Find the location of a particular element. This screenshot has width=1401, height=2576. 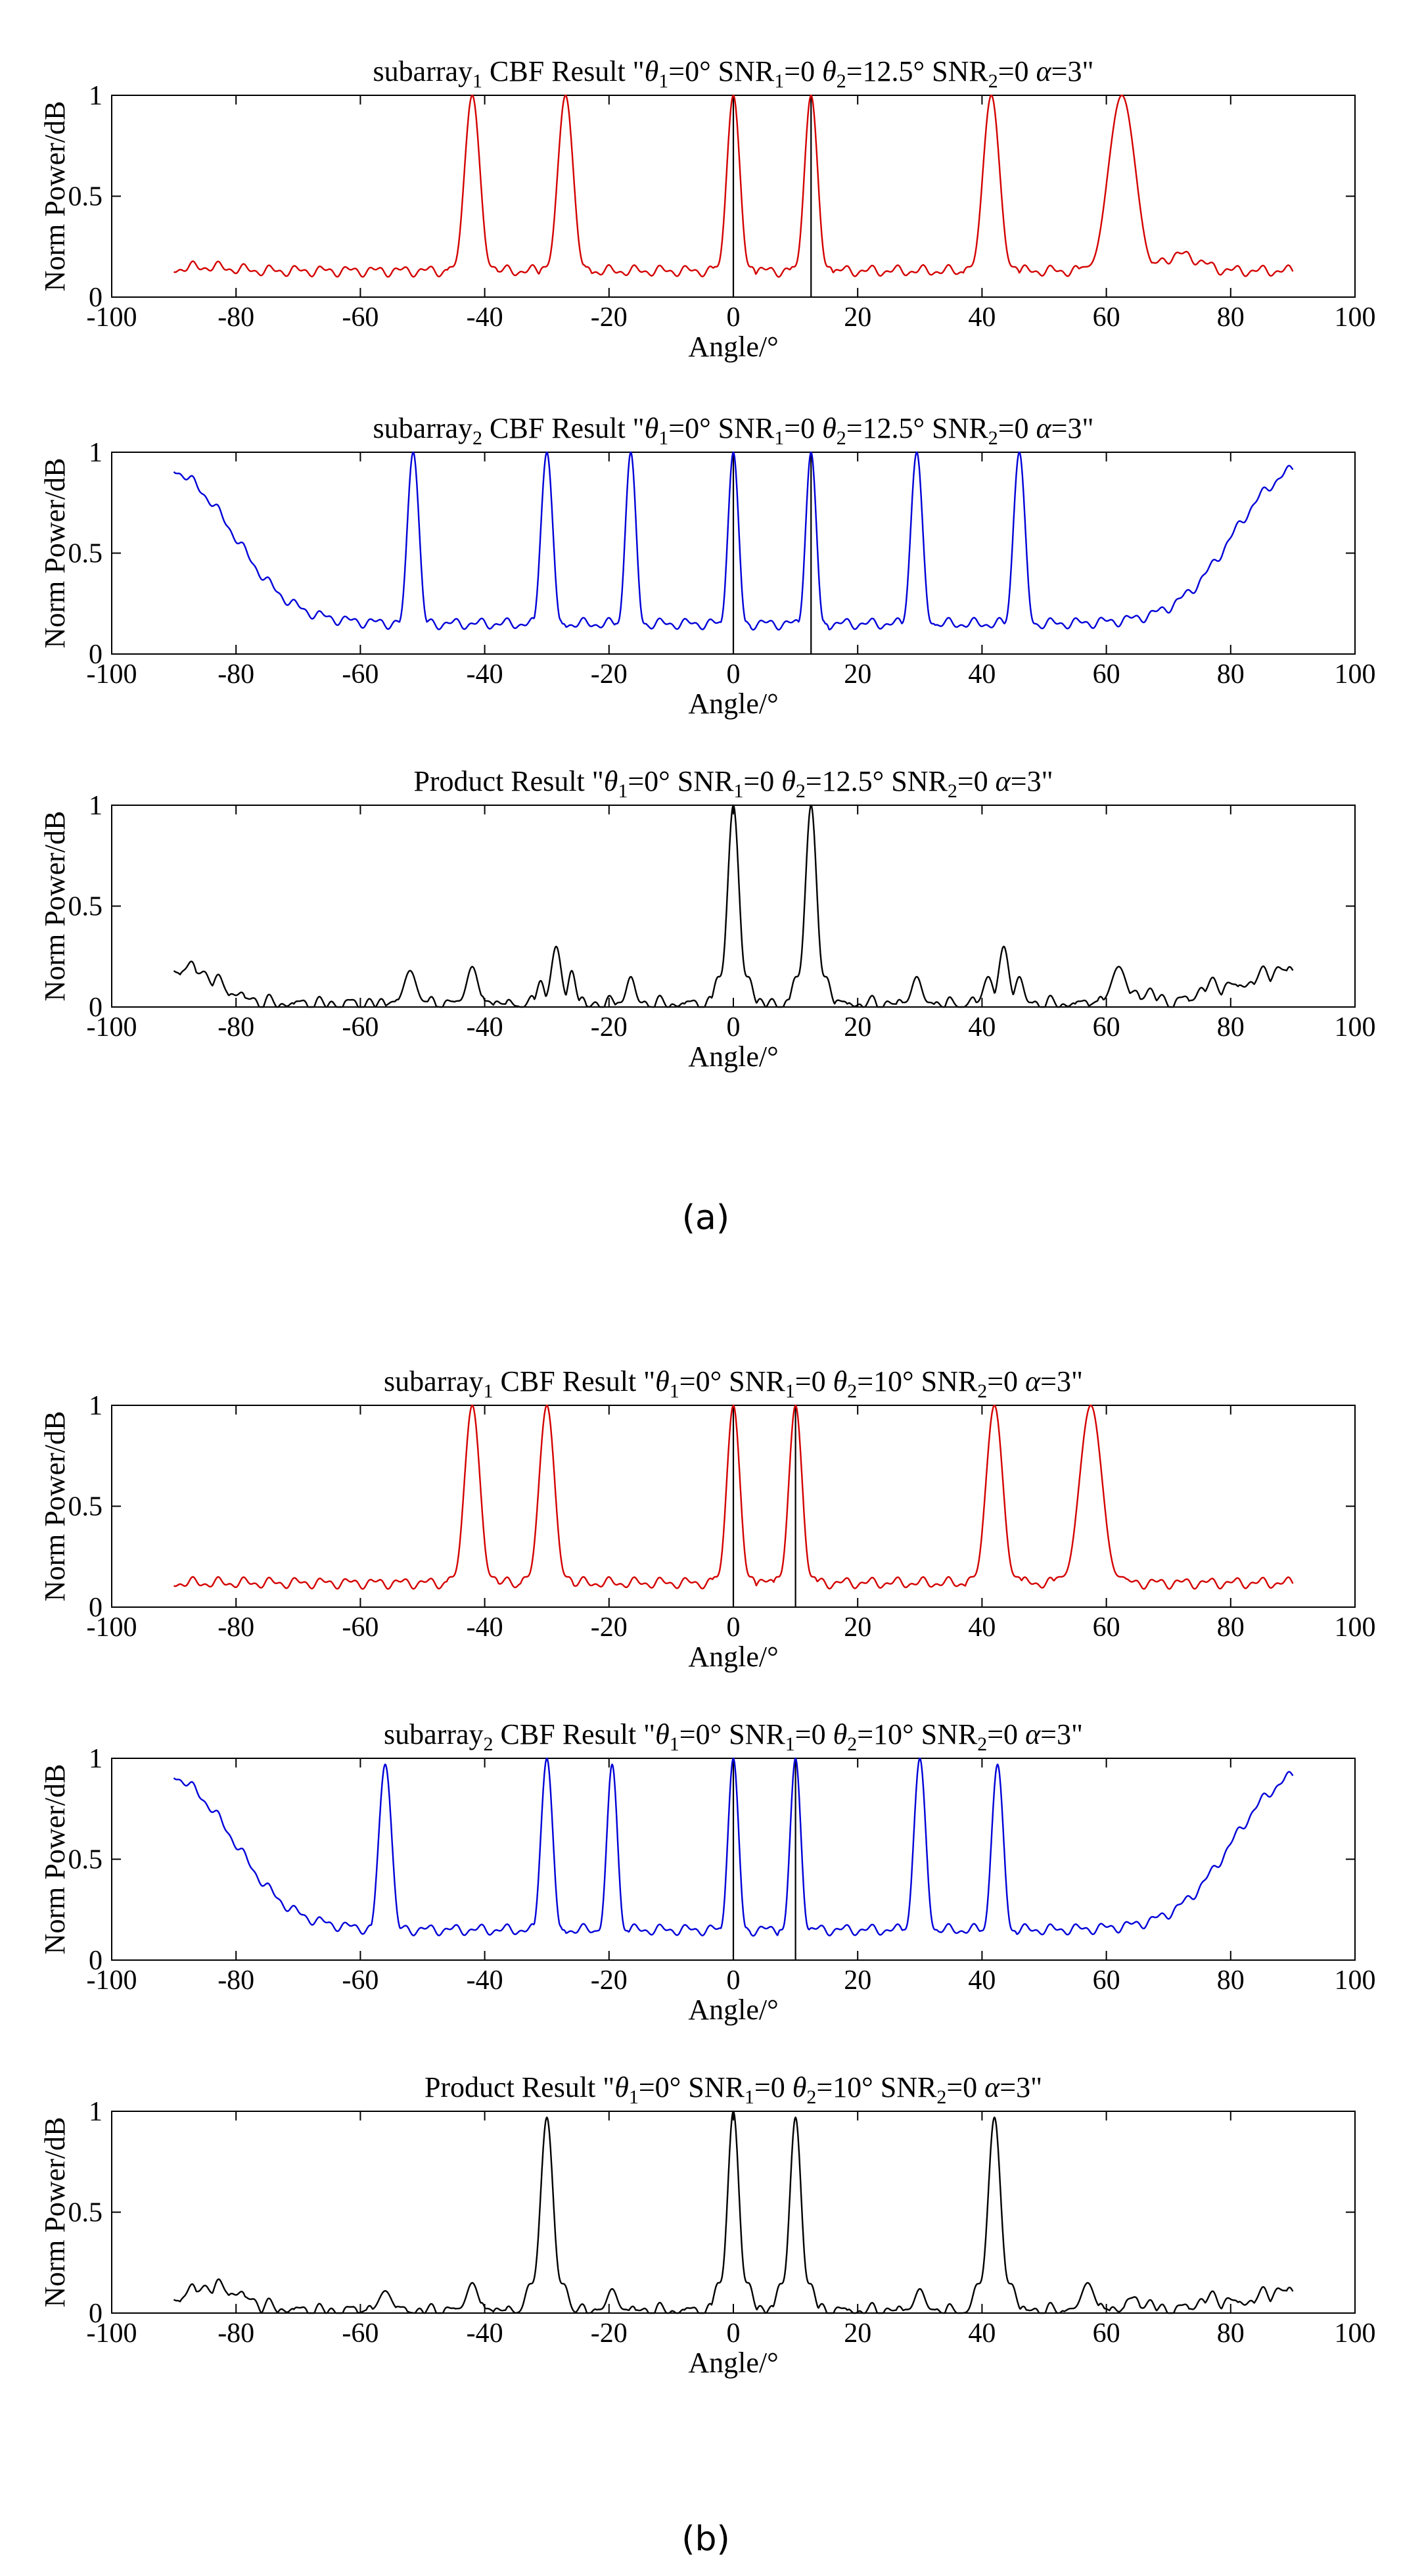

x-tick-label: 0 is located at coordinates (734, 674).